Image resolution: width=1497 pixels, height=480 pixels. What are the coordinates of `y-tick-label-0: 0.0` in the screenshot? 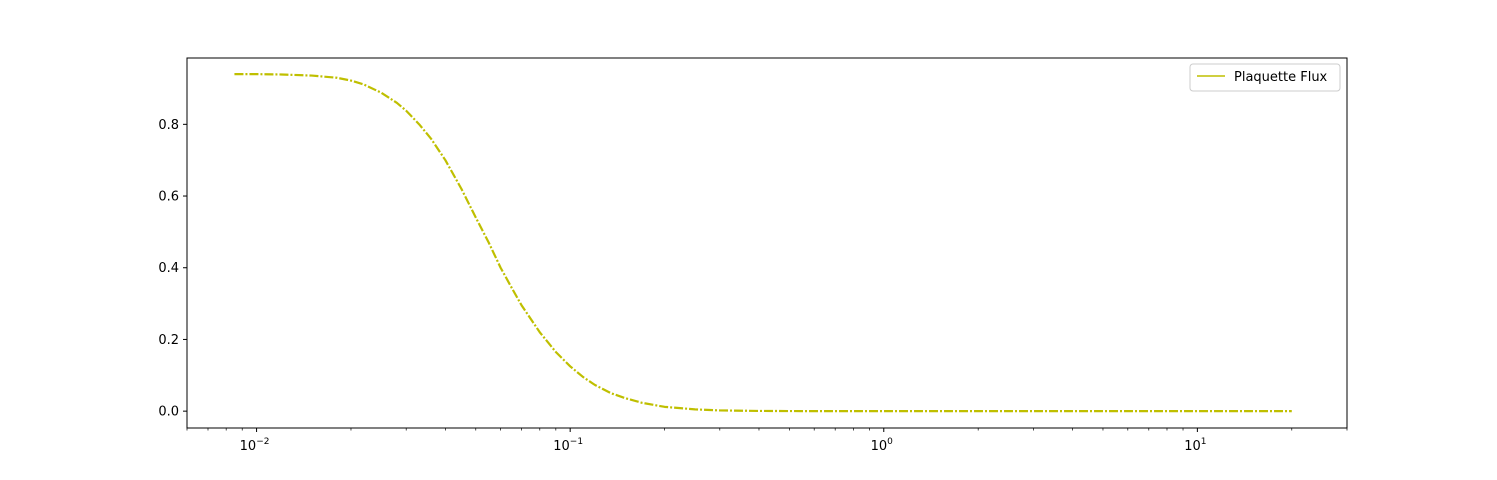 It's located at (168, 412).